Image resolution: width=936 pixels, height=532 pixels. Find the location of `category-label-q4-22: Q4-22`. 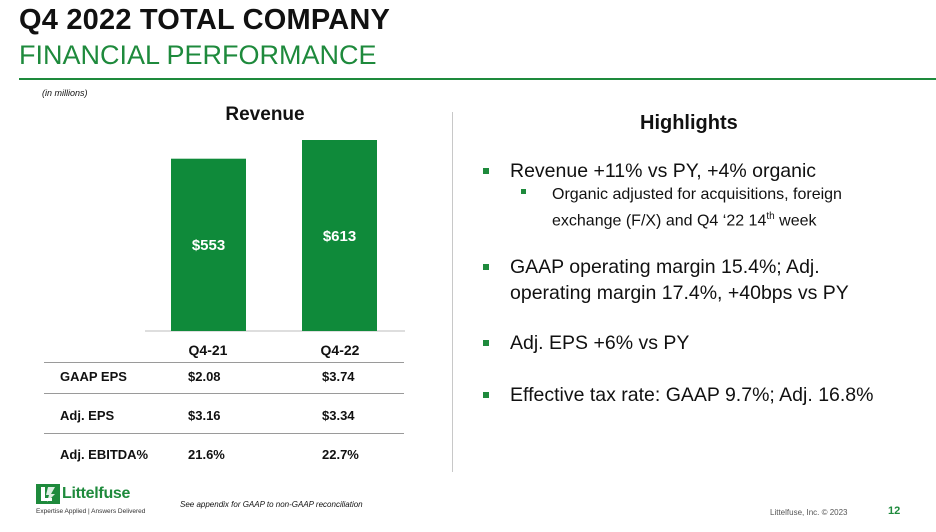

category-label-q4-22: Q4-22 is located at coordinates (340, 350).